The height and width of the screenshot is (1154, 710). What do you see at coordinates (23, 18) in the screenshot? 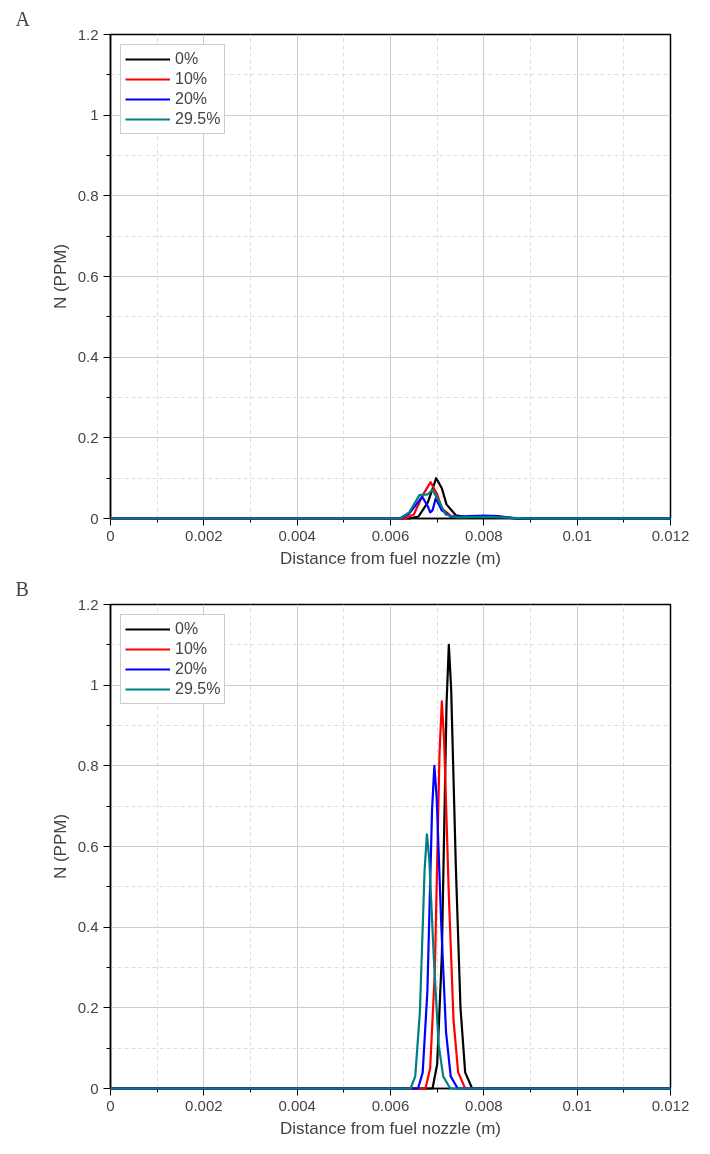
I see `chart-title: A` at bounding box center [23, 18].